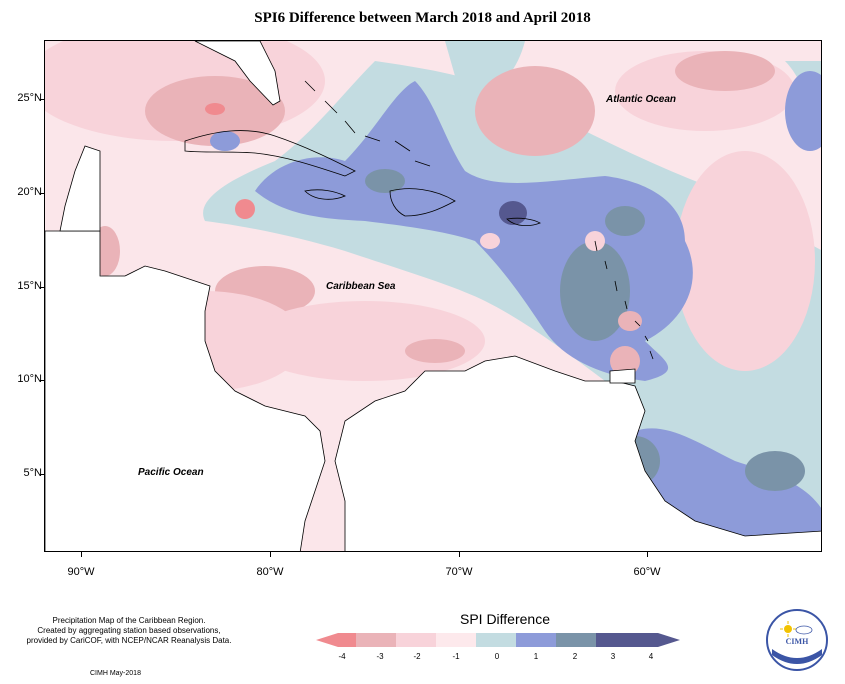 The image size is (845, 684). What do you see at coordinates (417, 656) in the screenshot?
I see `legend-tick-minus2: -2` at bounding box center [417, 656].